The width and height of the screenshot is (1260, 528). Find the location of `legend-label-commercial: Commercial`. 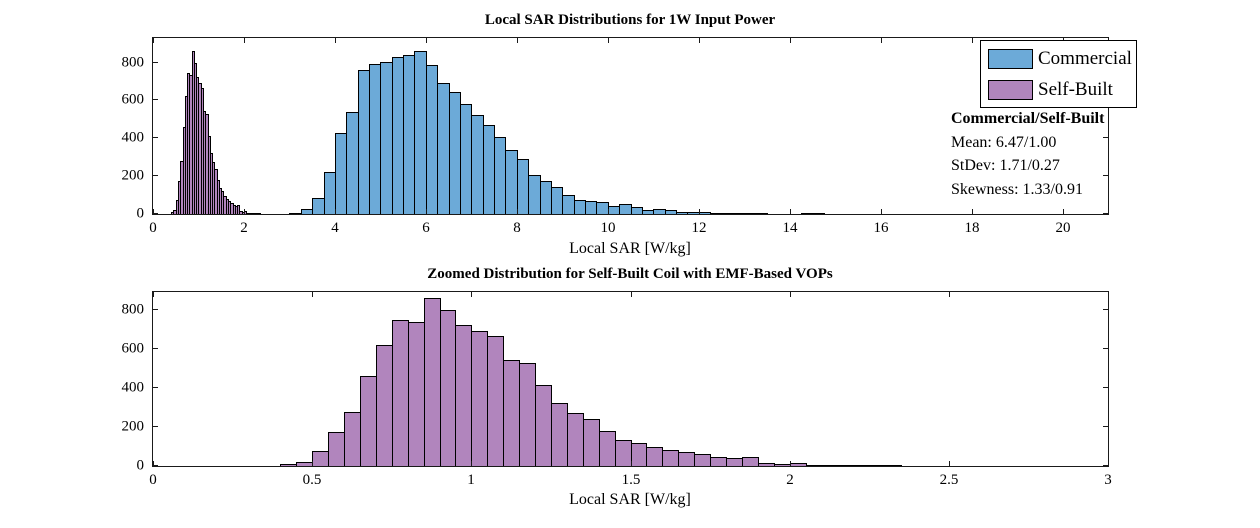

legend-label-commercial: Commercial is located at coordinates (1085, 58).